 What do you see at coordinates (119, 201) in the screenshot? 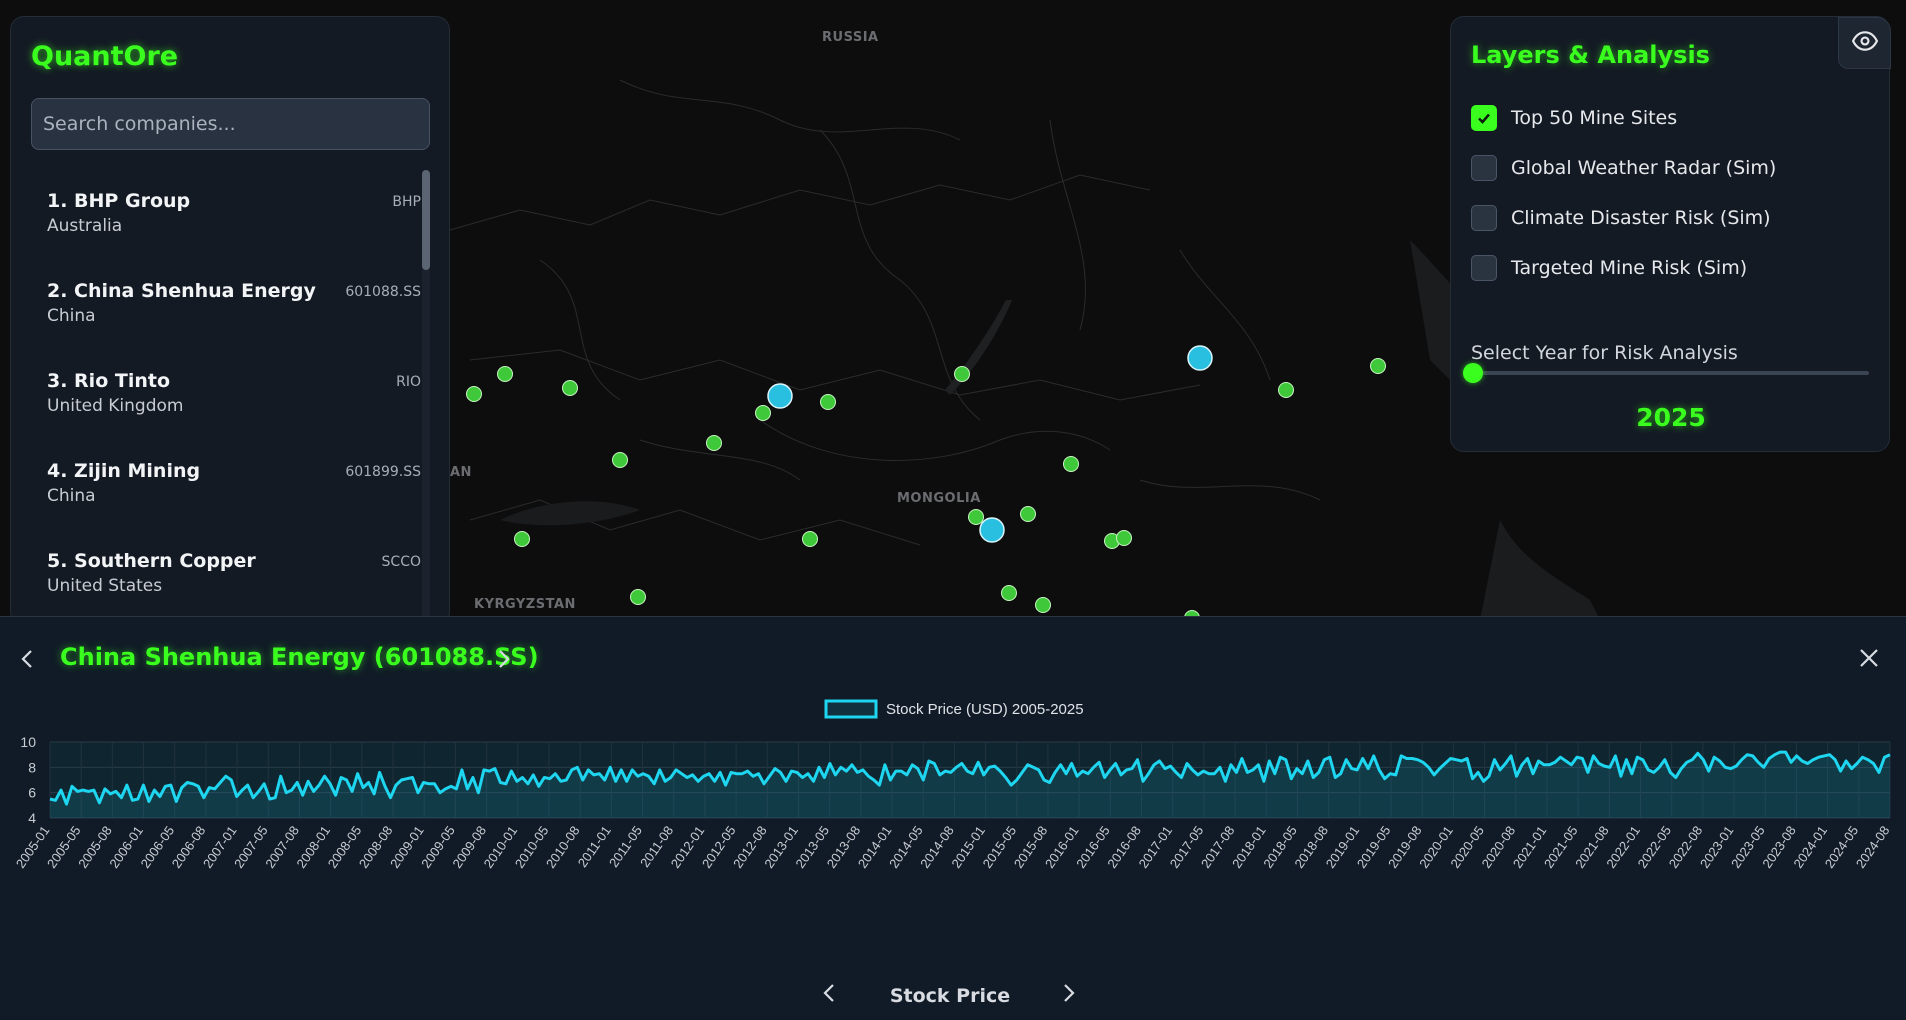
I see `company-name: 1. BHP Group` at bounding box center [119, 201].